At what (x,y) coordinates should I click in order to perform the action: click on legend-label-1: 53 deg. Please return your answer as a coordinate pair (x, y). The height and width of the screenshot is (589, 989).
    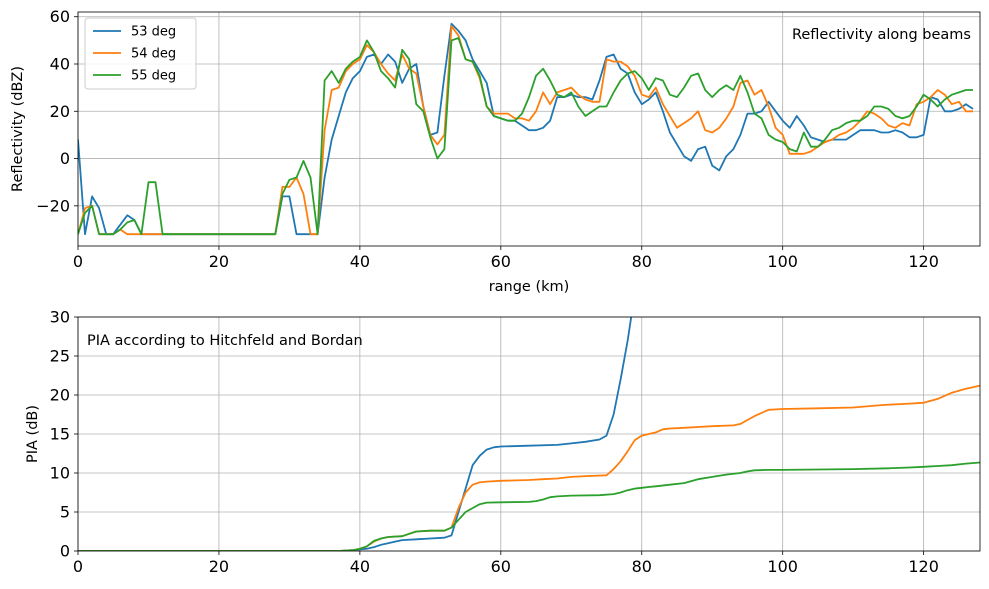
    Looking at the image, I should click on (153, 32).